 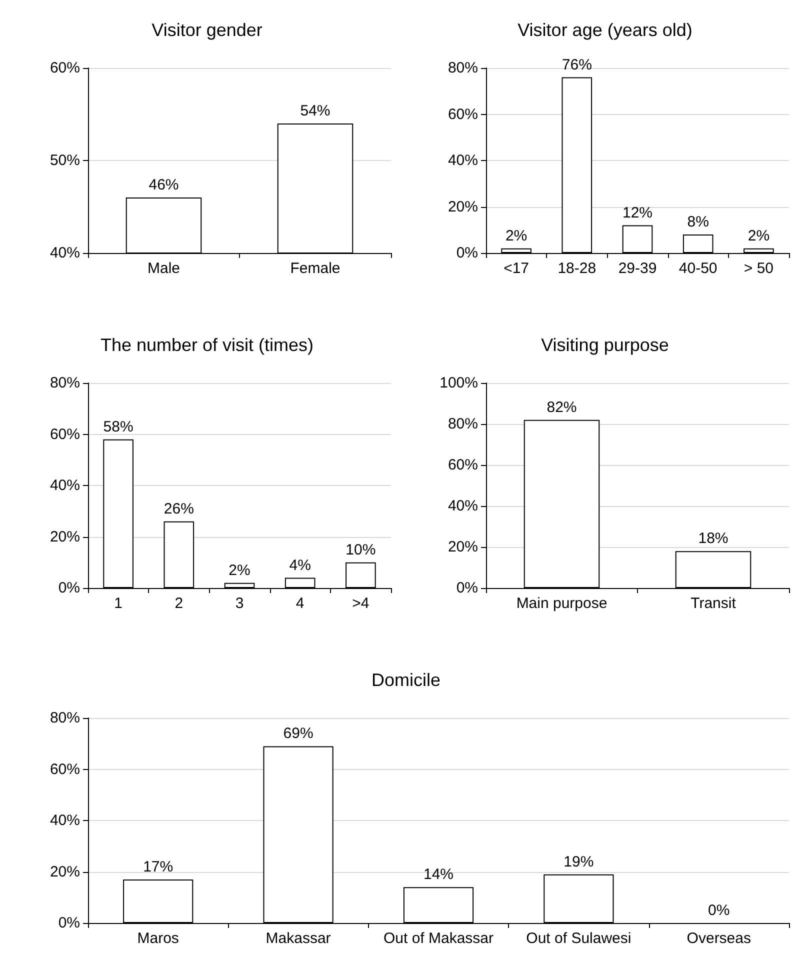 What do you see at coordinates (207, 30) in the screenshot?
I see `chart-title: Visitor gender` at bounding box center [207, 30].